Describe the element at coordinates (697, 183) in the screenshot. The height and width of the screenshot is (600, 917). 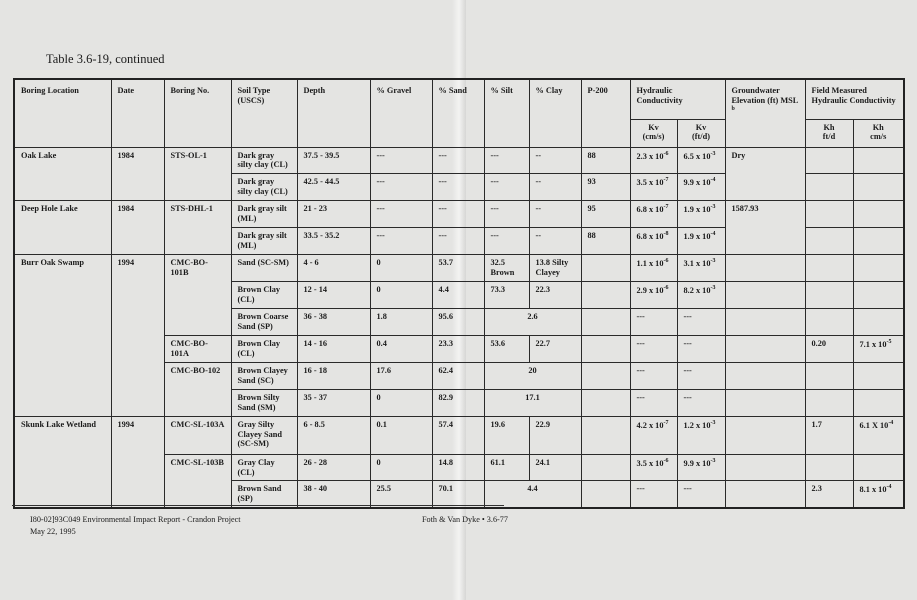
I see `kv-ftd-mantissa: 9.9 x 10` at that location.